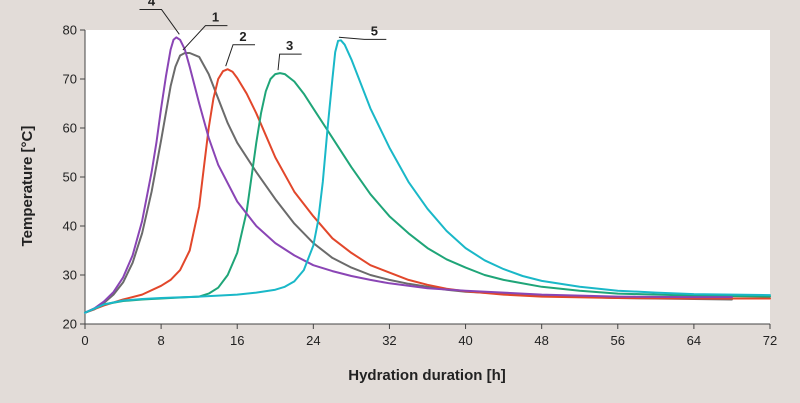 This screenshot has width=800, height=403. I want to click on y-tick-label: 60, so click(70, 128).